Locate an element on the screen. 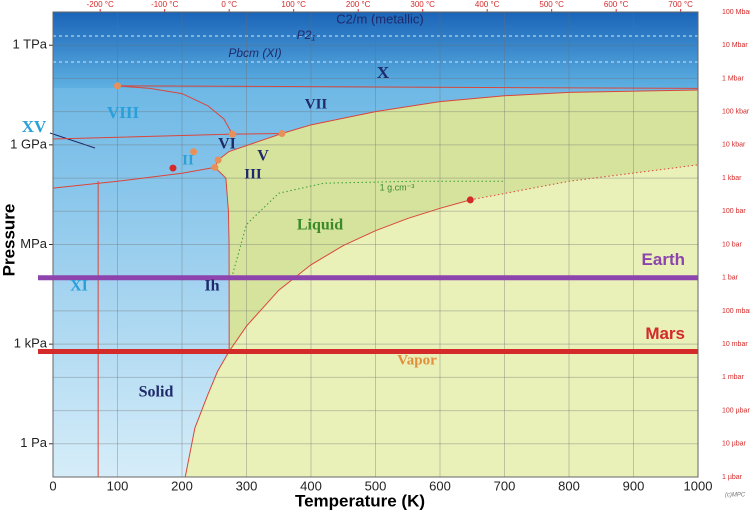 The image size is (750, 517). y2-tick-label: 10 mbar is located at coordinates (735, 344).